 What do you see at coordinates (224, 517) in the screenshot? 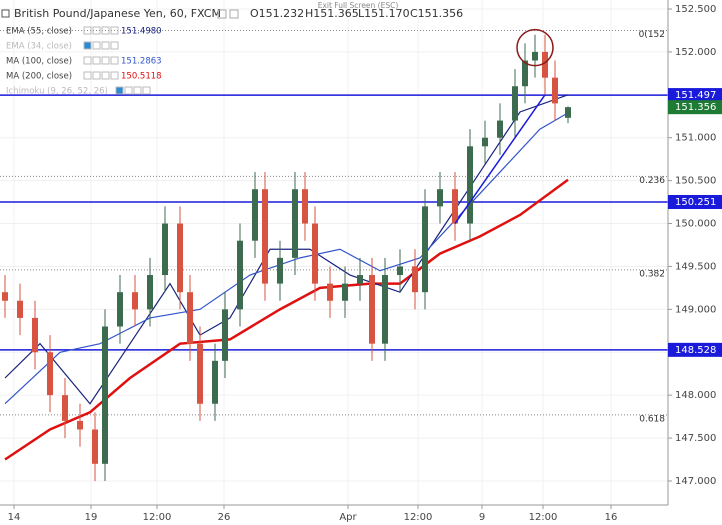
I see `x-tick-label: 26` at bounding box center [224, 517].